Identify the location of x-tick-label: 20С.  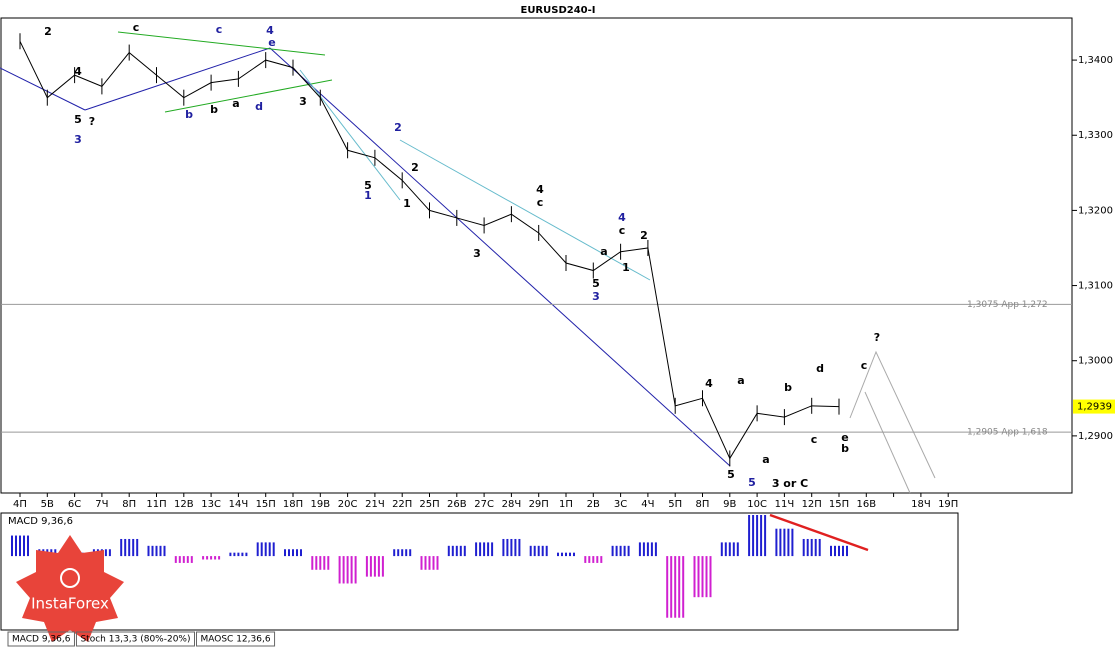
(348, 504).